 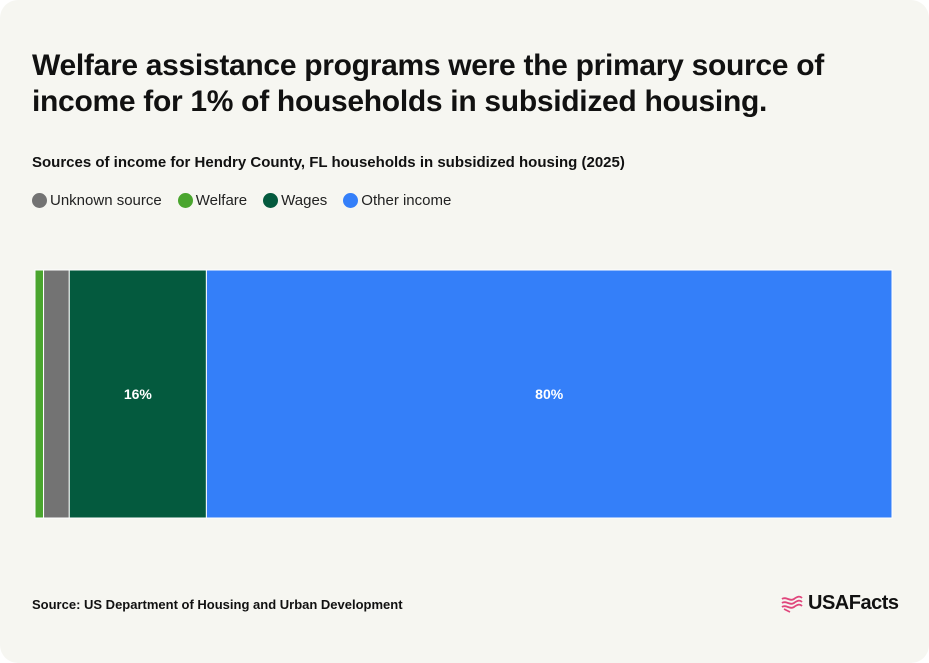 I want to click on bar-segment-unknown-source, so click(x=56, y=394).